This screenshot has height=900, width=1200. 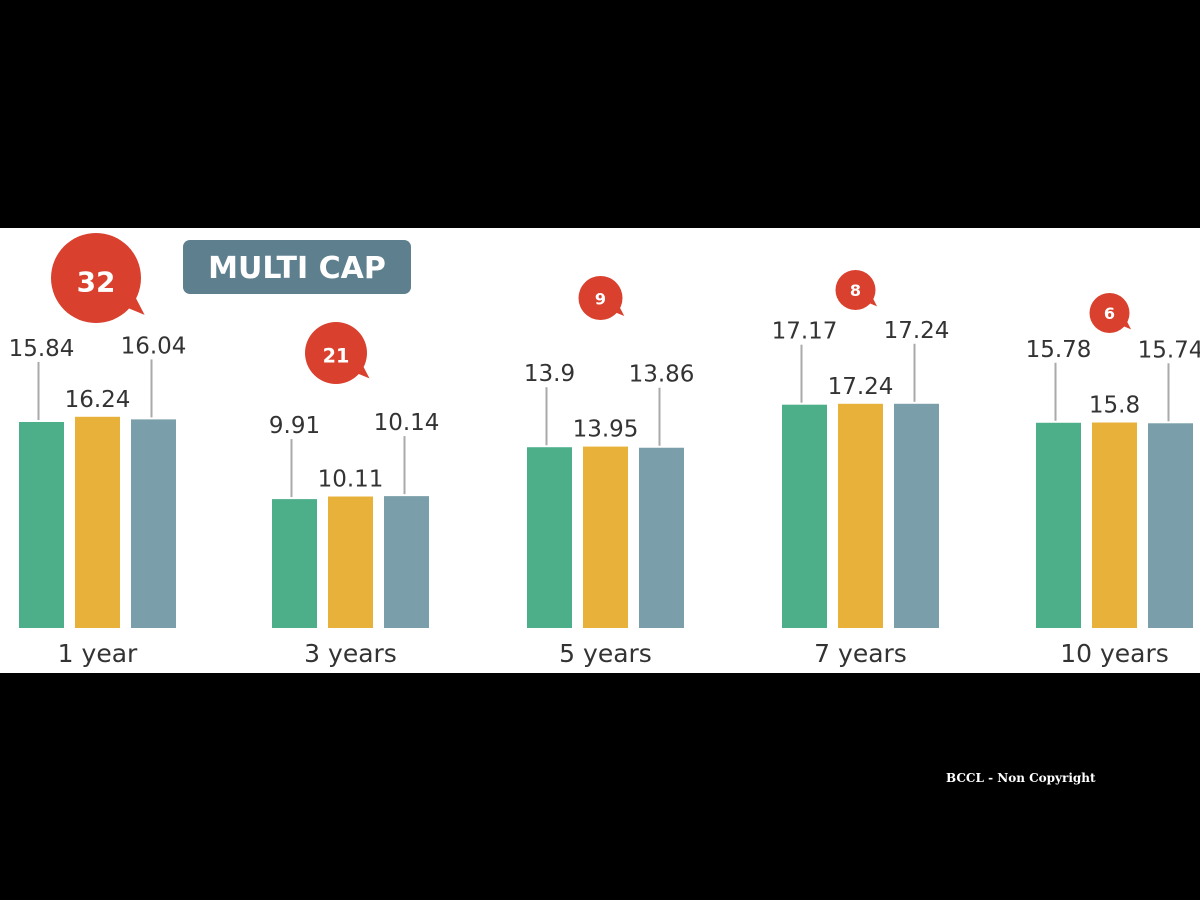 I want to click on rank-badge-2: 9, so click(x=601, y=298).